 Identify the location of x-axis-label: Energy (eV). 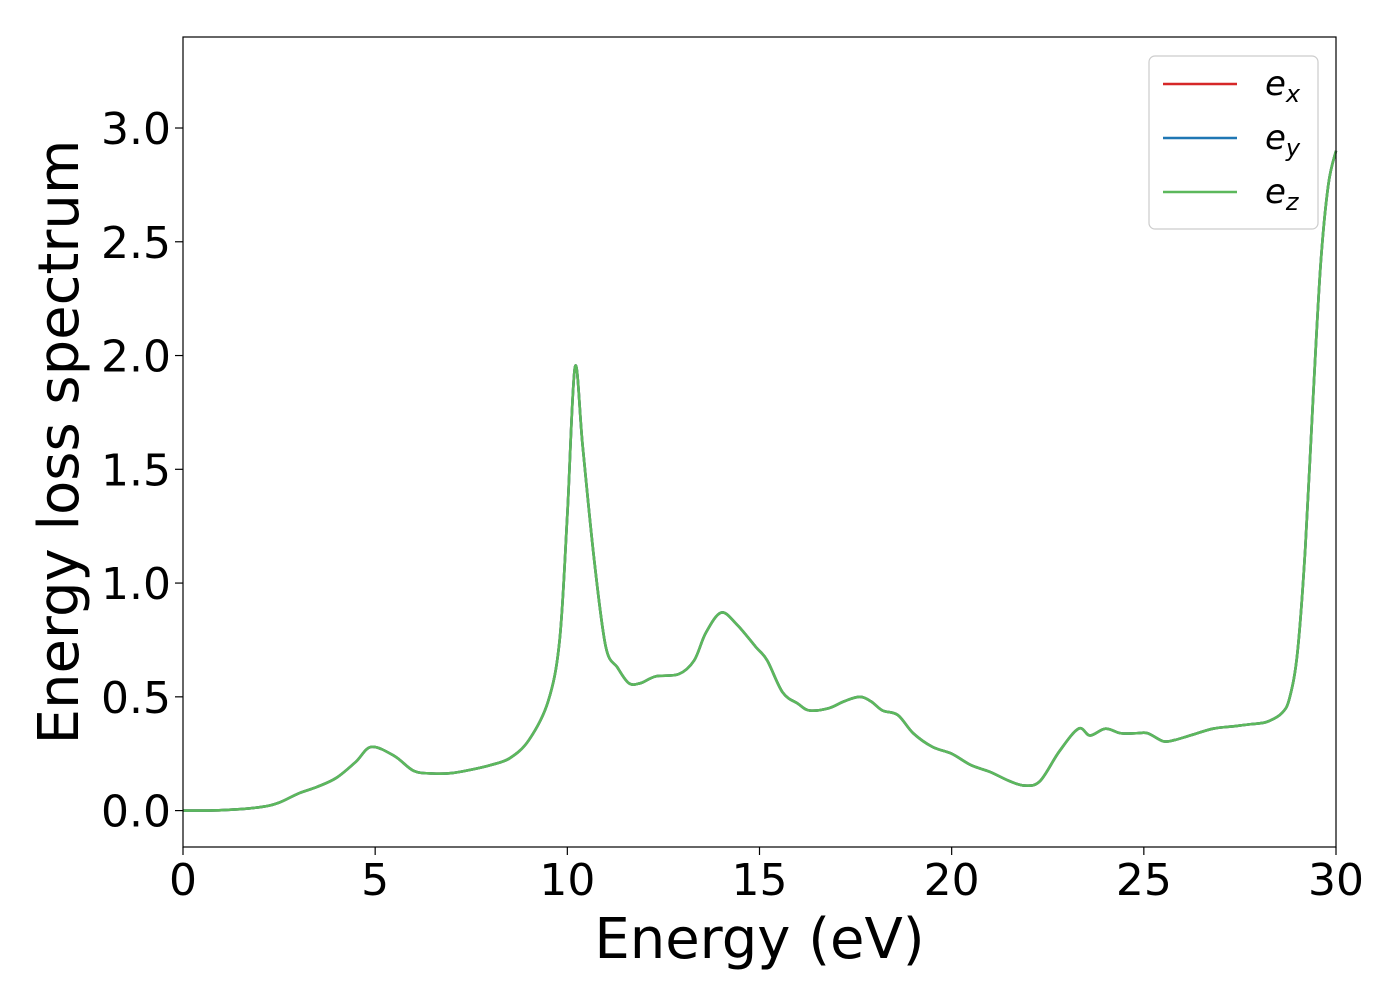
(759, 939).